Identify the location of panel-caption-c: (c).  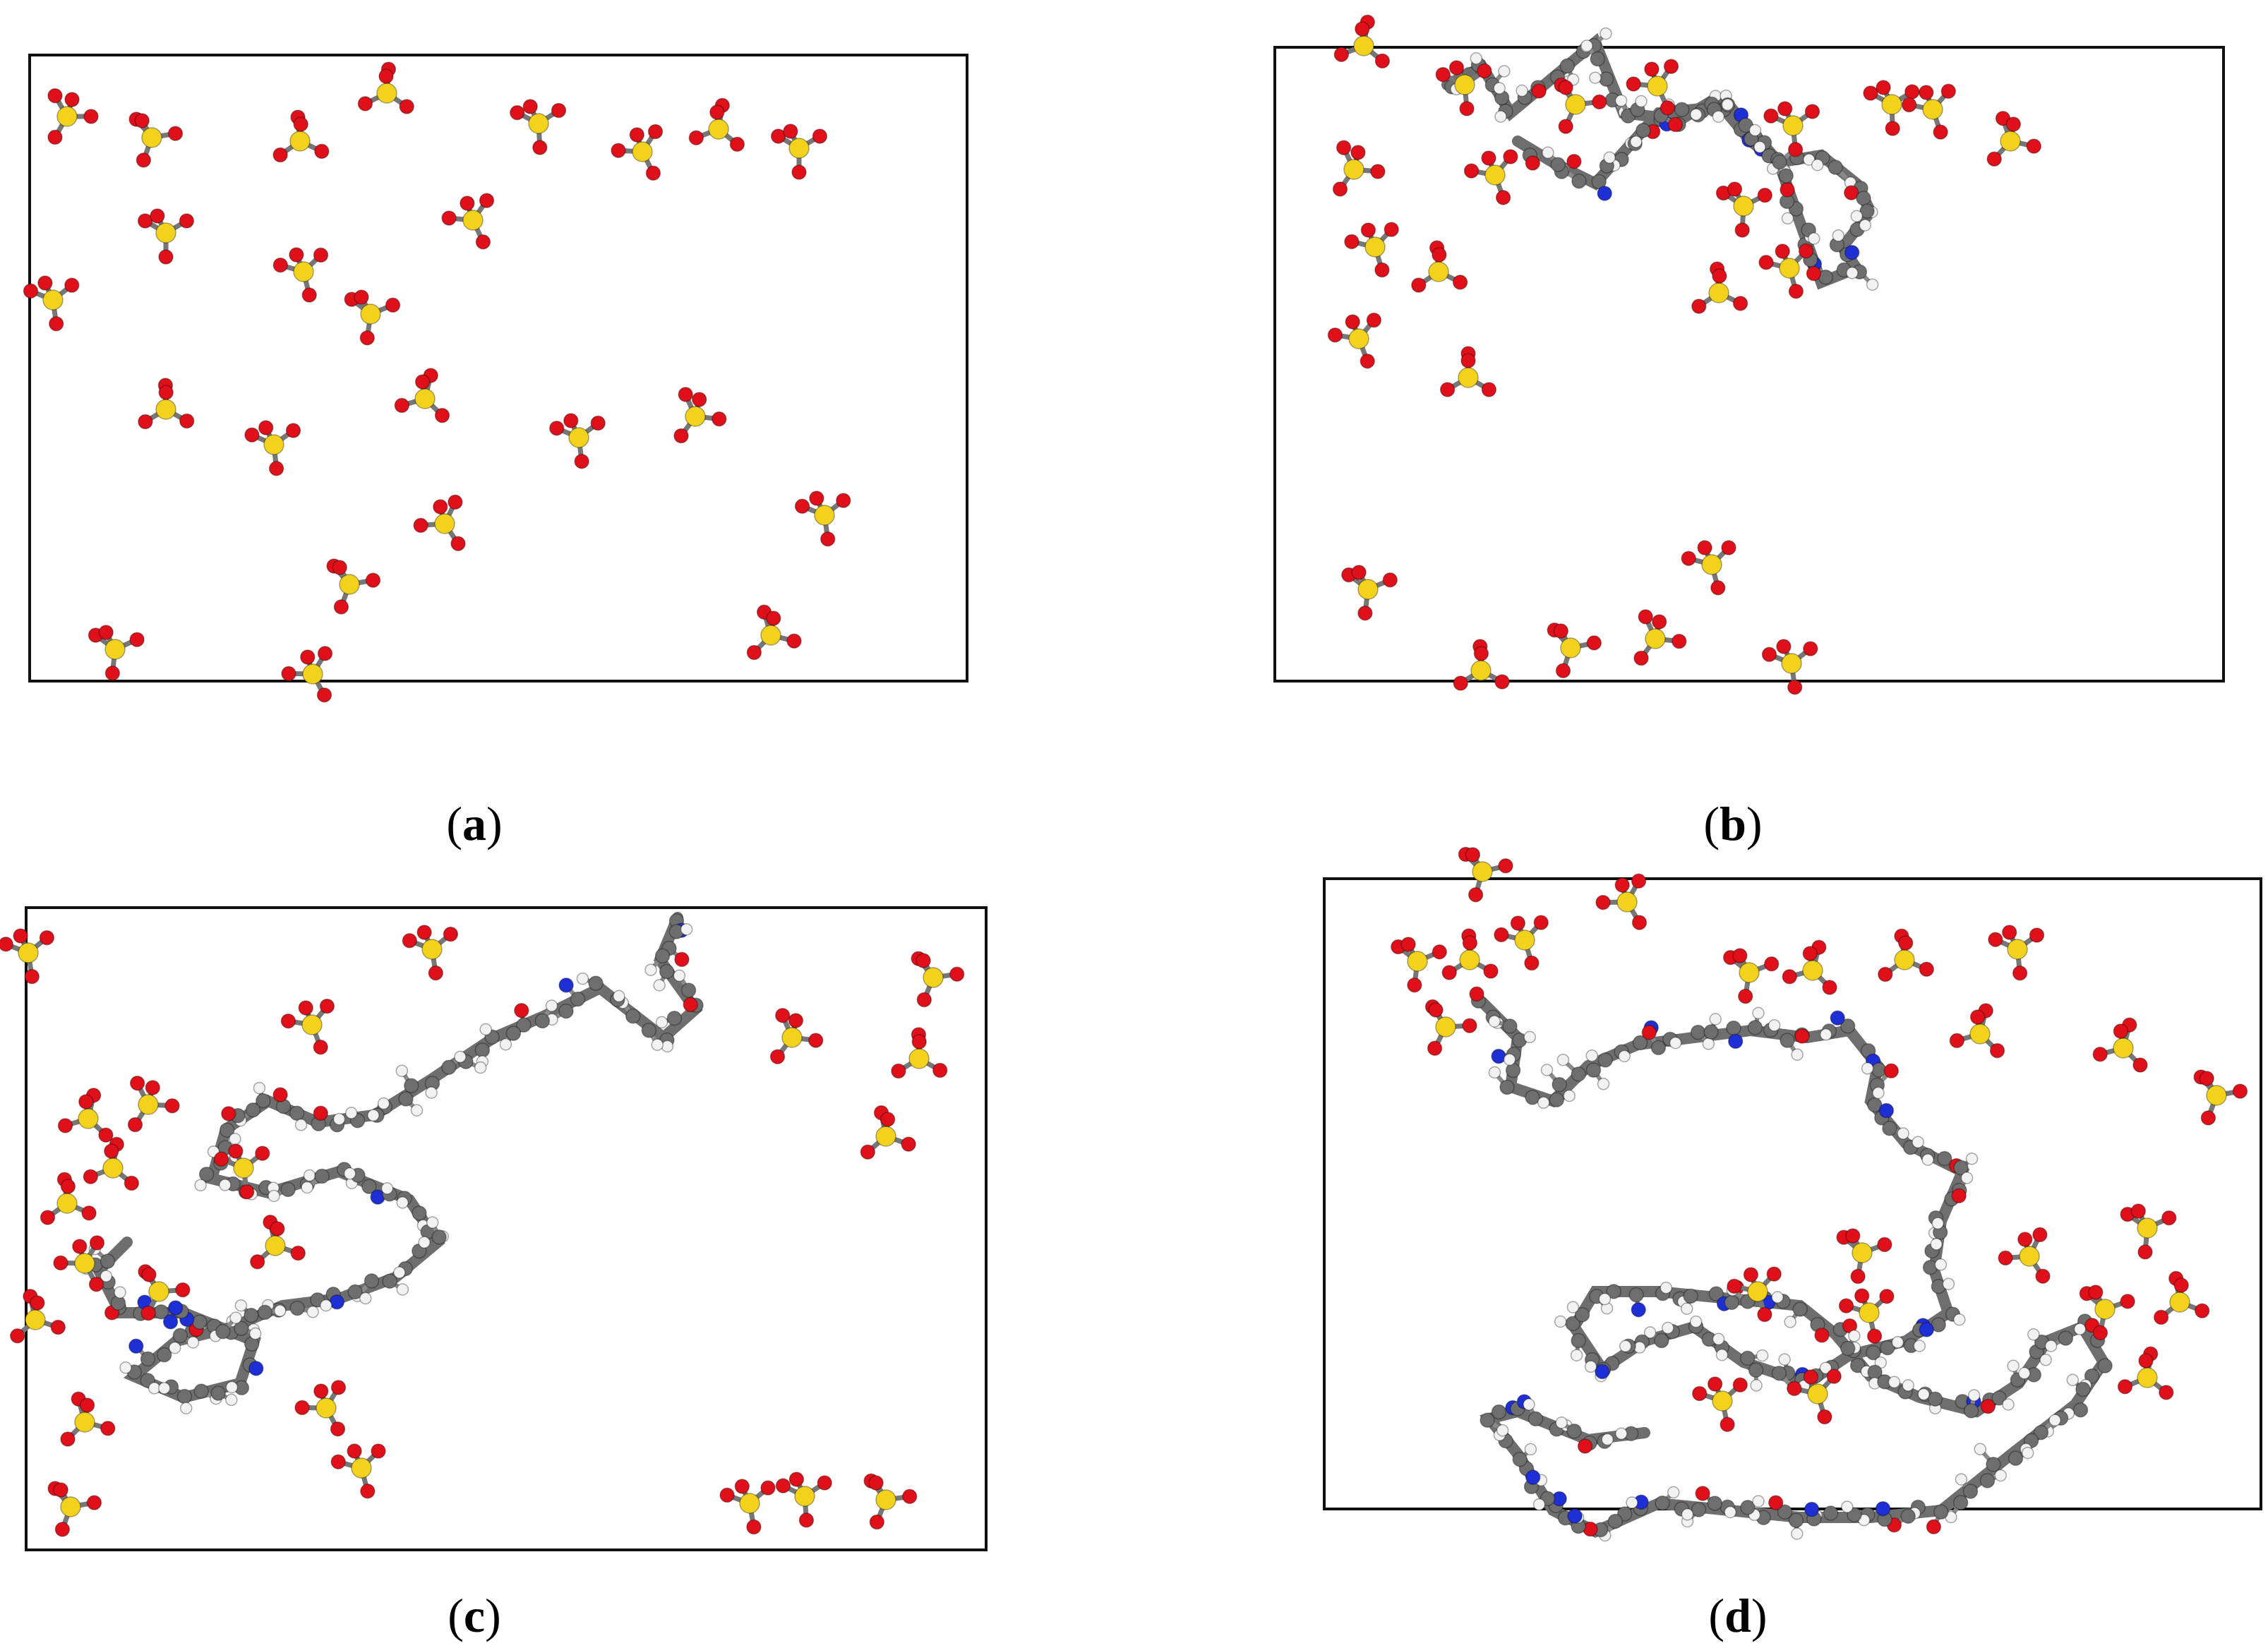
(475, 1615).